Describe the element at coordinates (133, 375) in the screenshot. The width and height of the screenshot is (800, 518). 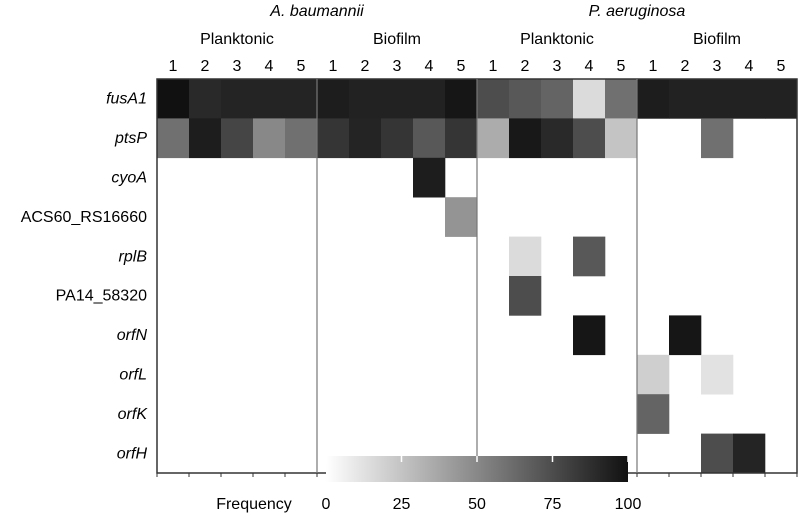
I see `gene-label: orfL` at that location.